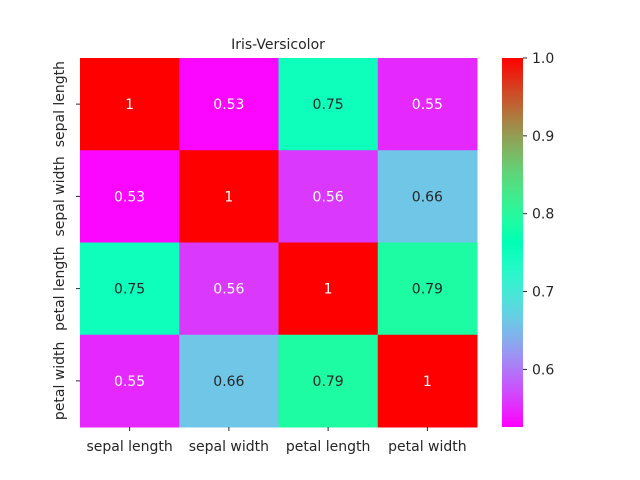 Image resolution: width=640 pixels, height=480 pixels. What do you see at coordinates (543, 370) in the screenshot?
I see `colorbar-tick-label: 0.6` at bounding box center [543, 370].